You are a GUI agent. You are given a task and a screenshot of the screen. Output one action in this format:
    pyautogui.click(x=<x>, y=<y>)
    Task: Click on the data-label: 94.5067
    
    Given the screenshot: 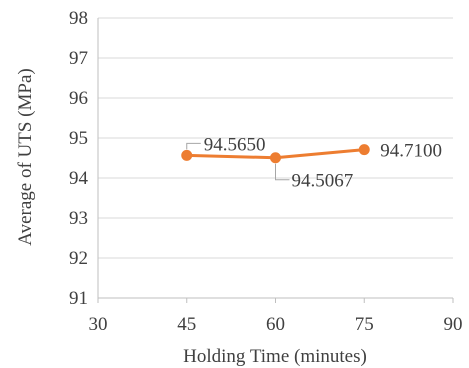 What is the action you would take?
    pyautogui.click(x=323, y=181)
    